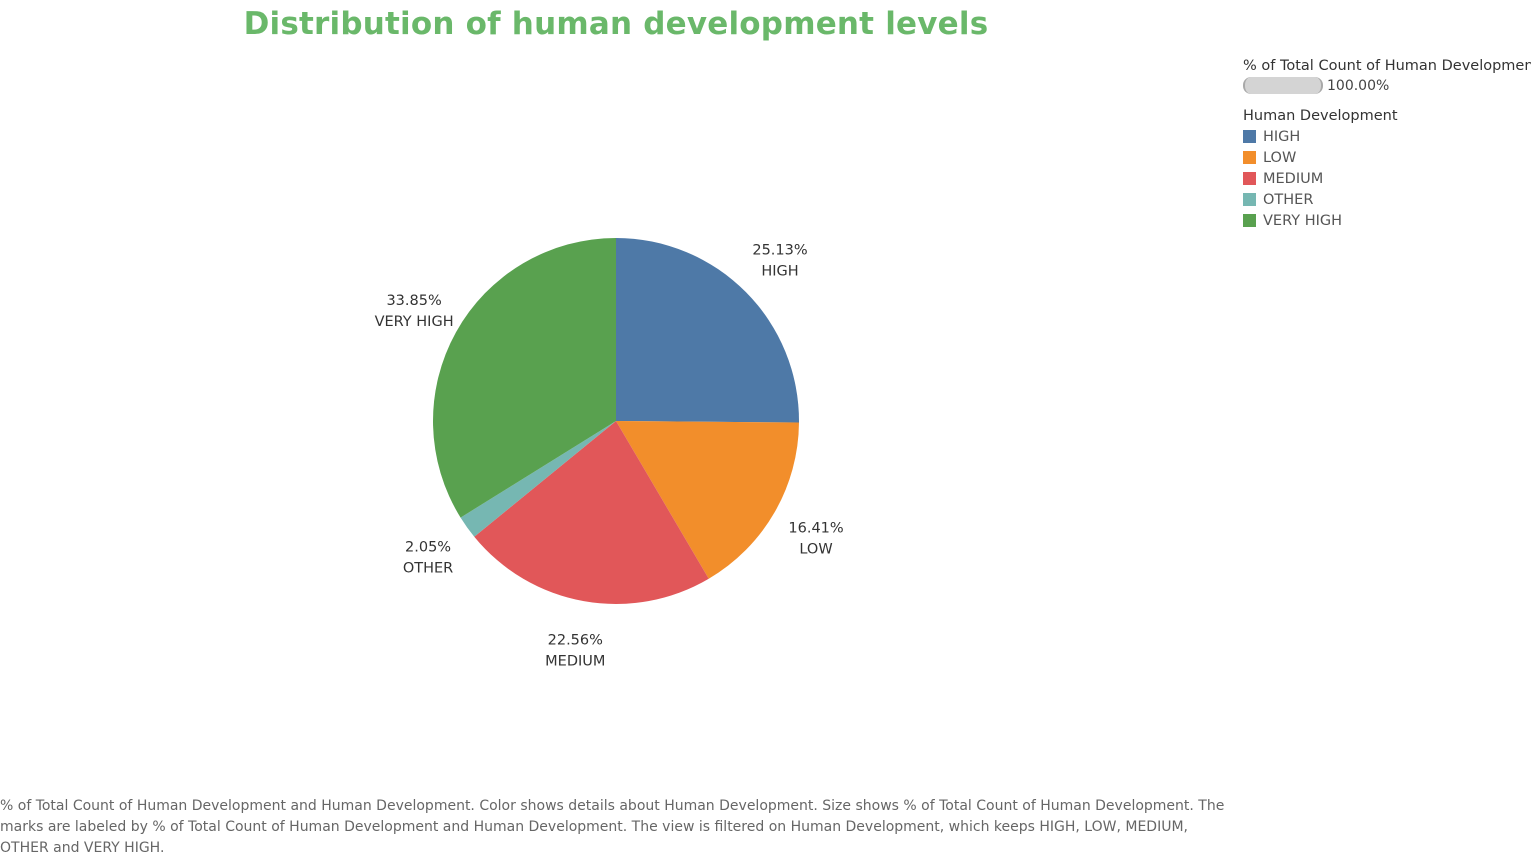  I want to click on legend-item-label: MEDIUM, so click(1293, 178).